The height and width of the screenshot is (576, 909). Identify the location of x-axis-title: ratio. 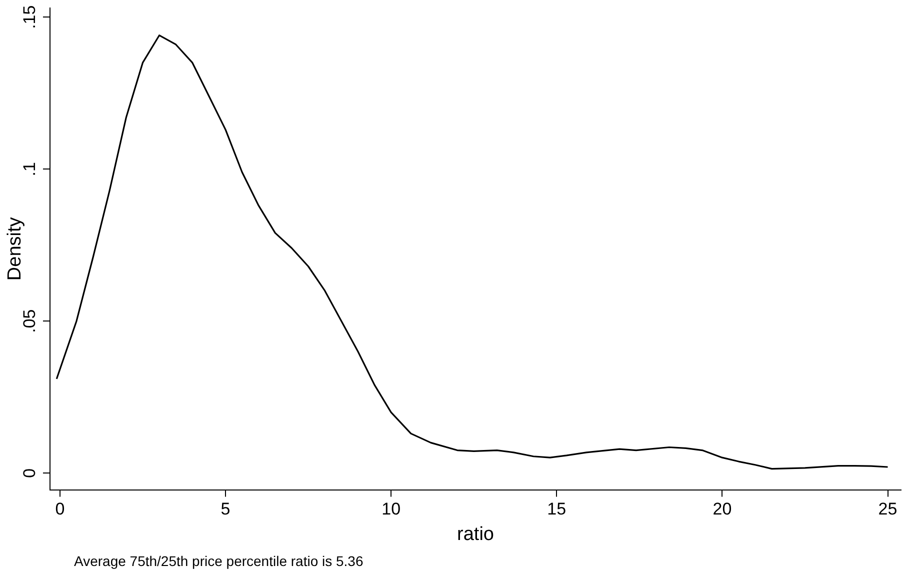
(475, 534).